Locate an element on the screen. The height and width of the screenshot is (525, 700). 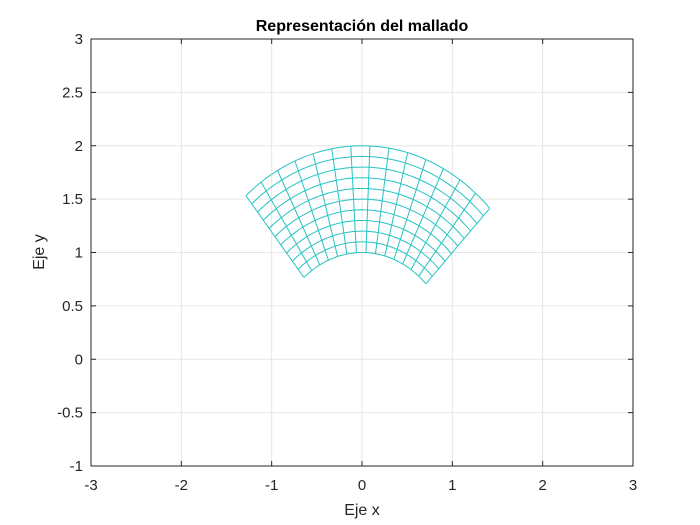
x-tick-label: -3 is located at coordinates (90, 485).